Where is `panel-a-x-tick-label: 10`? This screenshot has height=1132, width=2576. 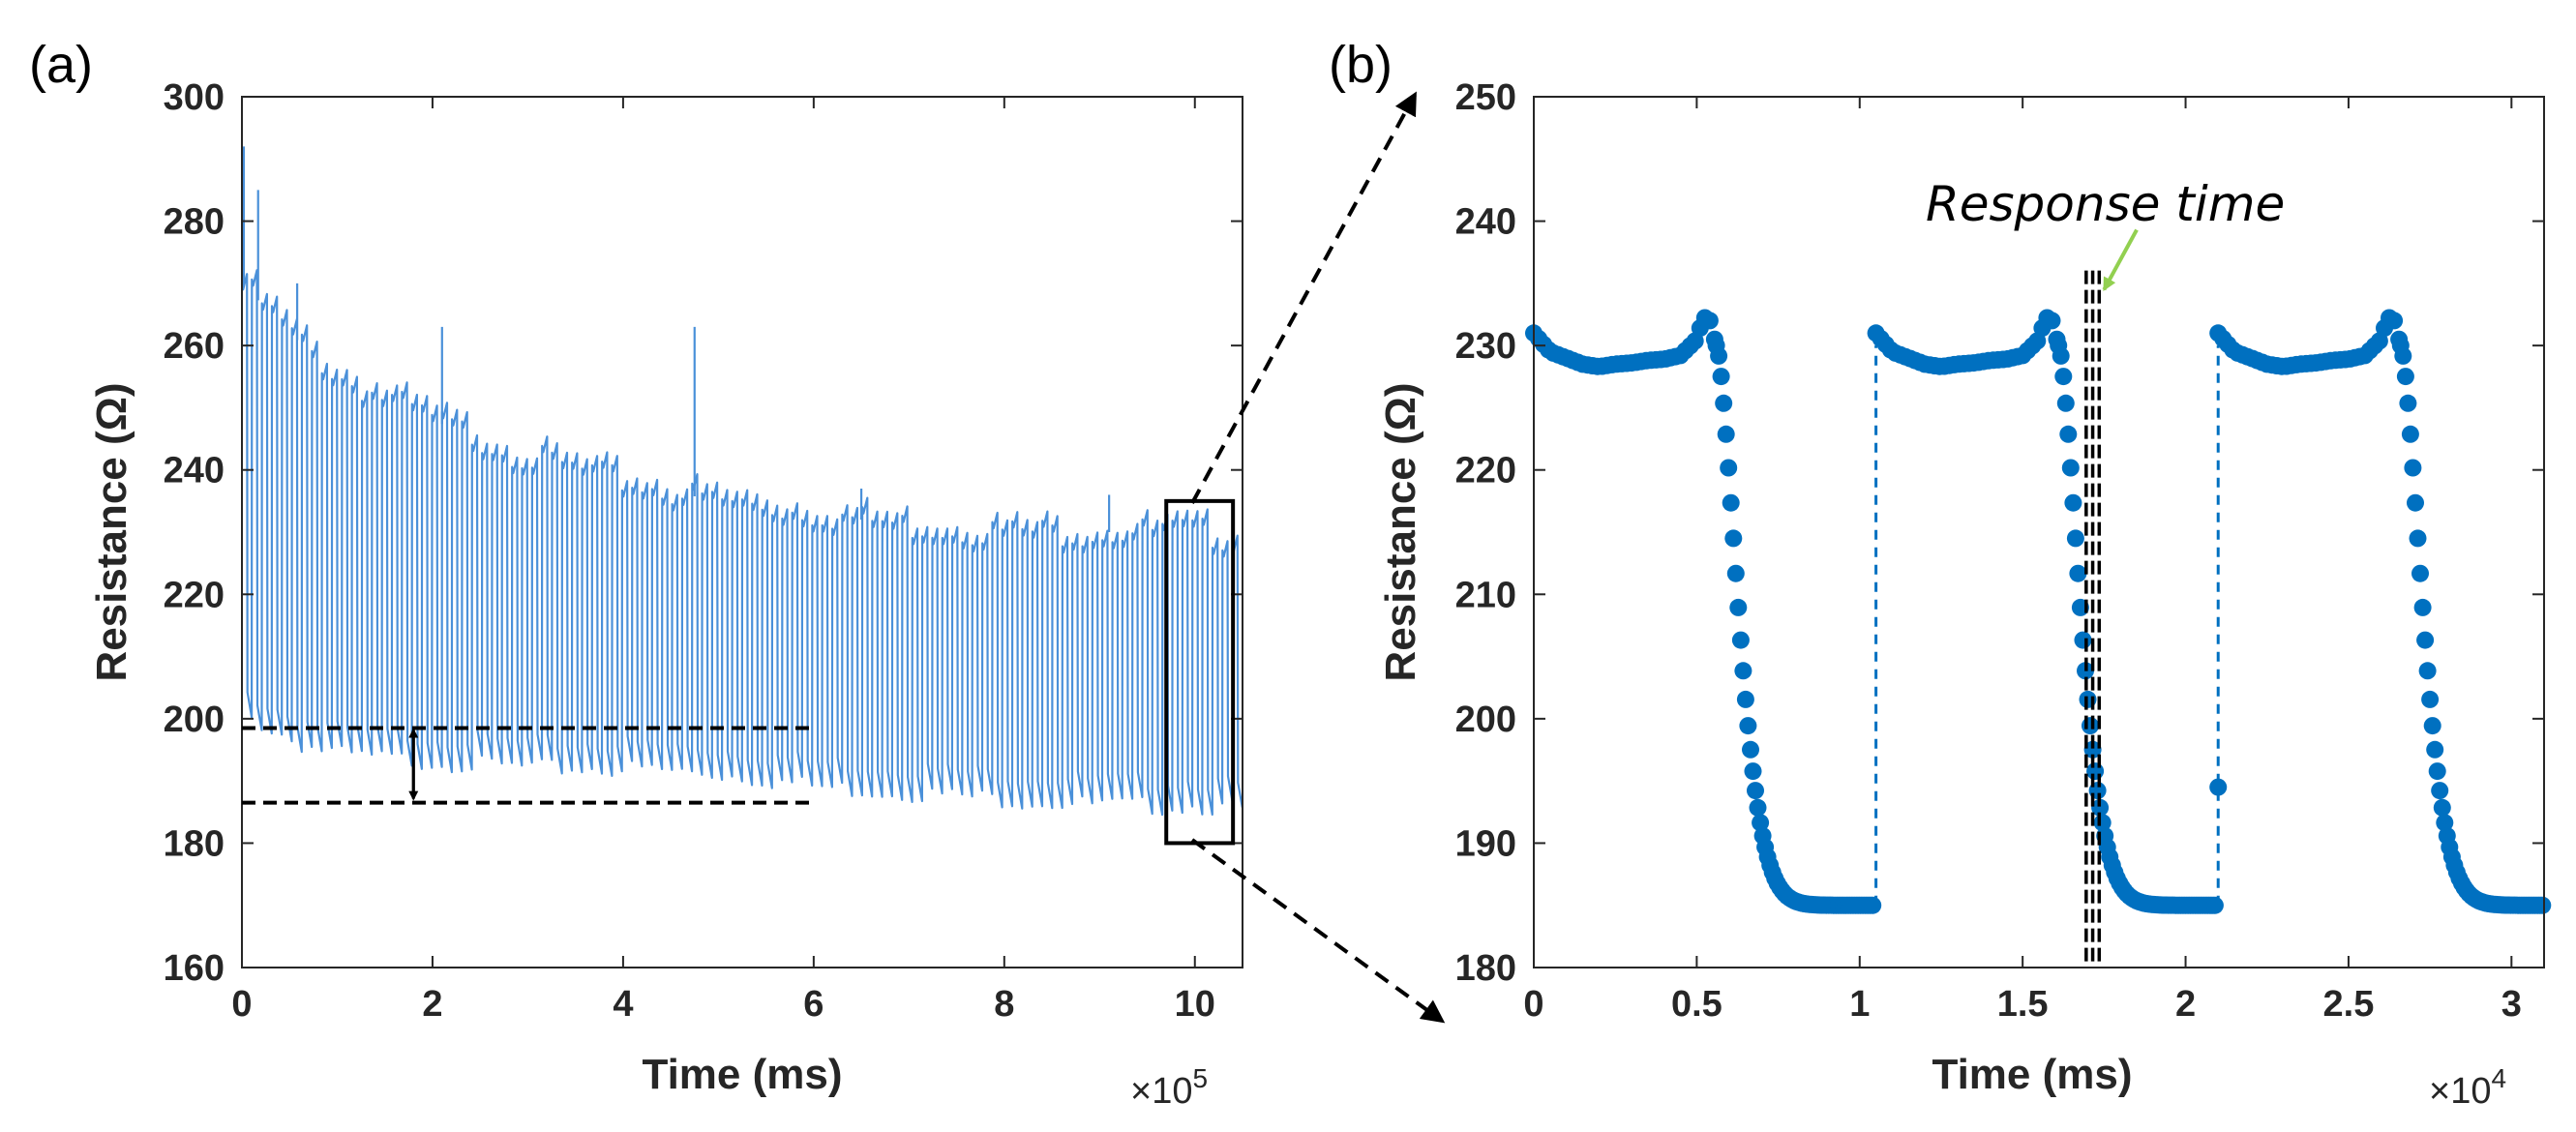 panel-a-x-tick-label: 10 is located at coordinates (1195, 1004).